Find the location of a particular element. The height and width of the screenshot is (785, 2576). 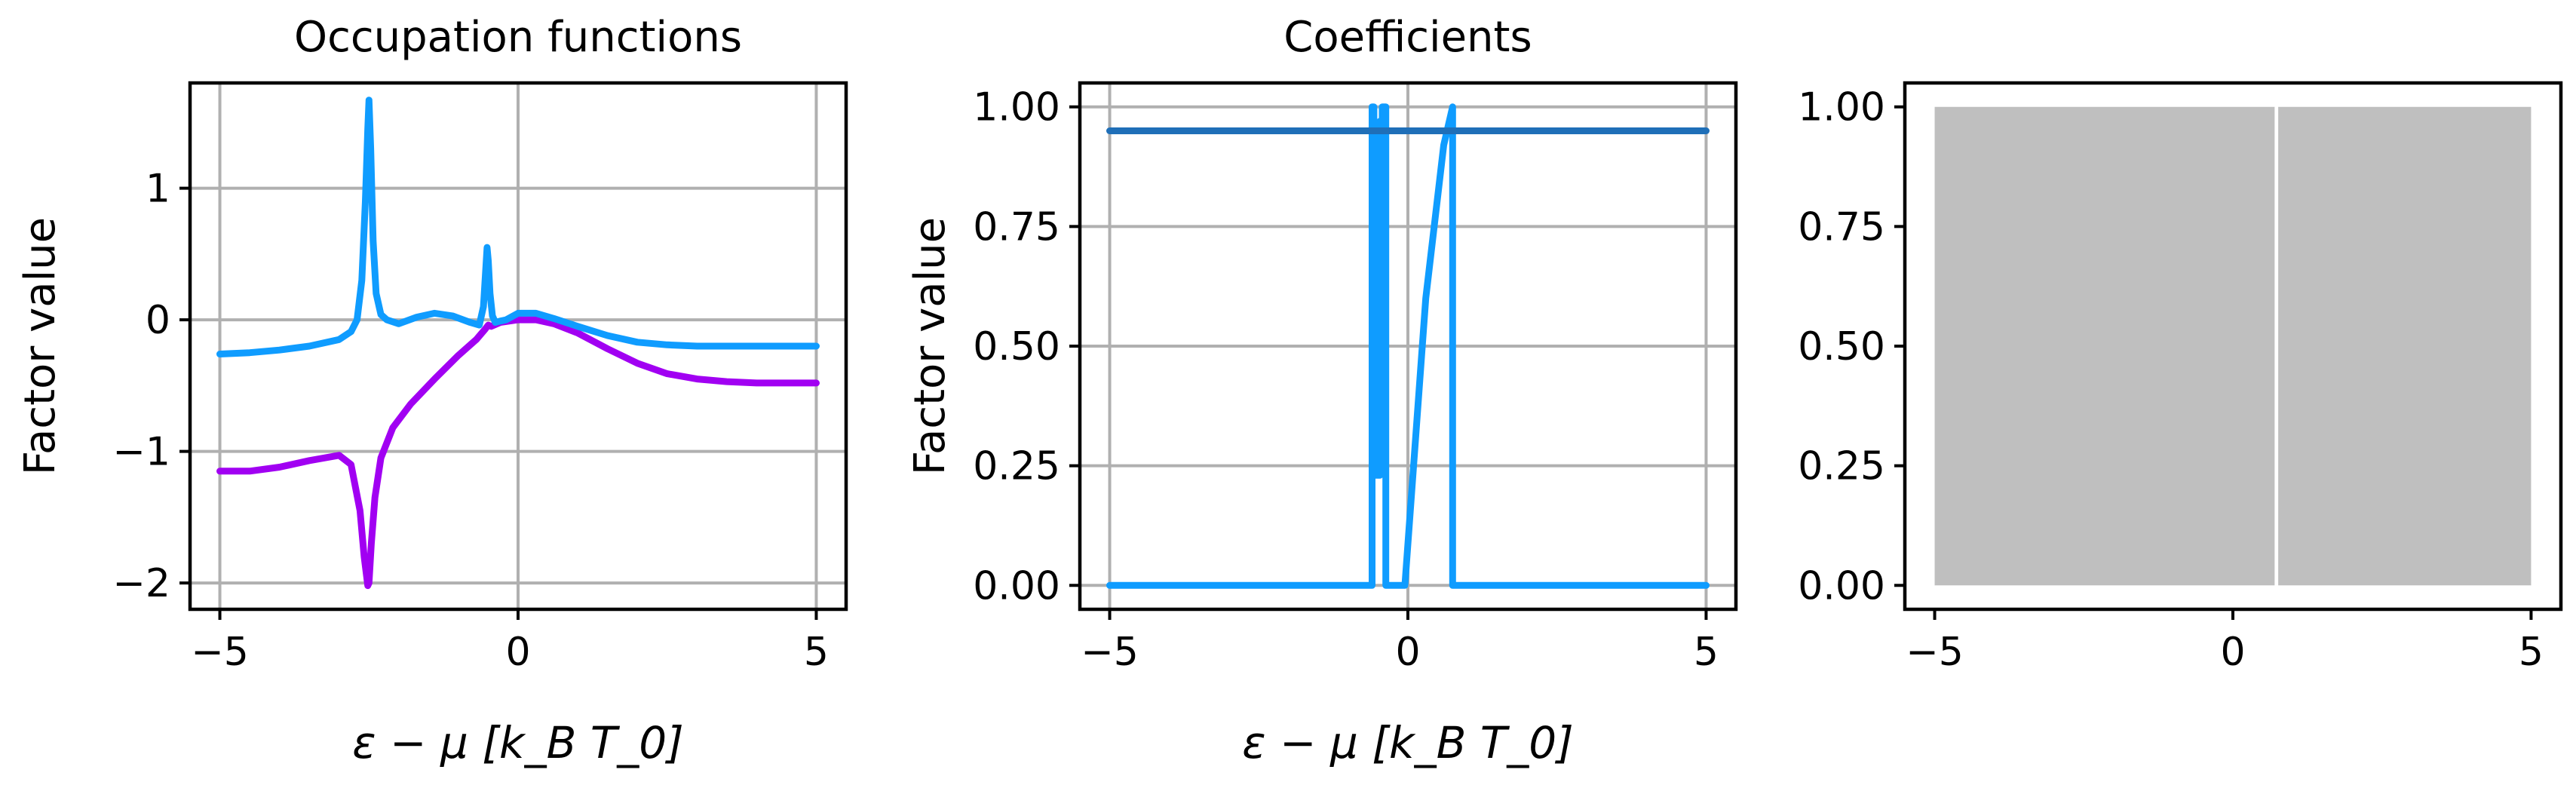

xlabel-occupation: ε − μ [k_B T_0] is located at coordinates (518, 742).